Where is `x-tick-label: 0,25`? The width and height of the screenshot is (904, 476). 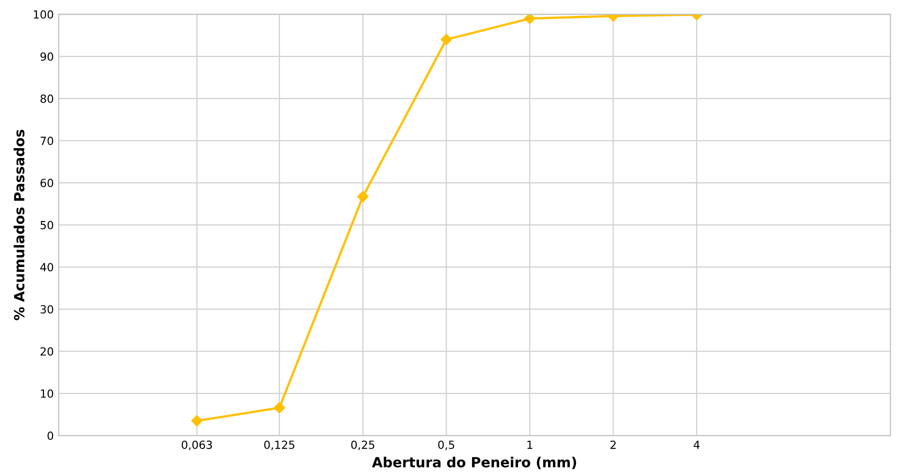 x-tick-label: 0,25 is located at coordinates (362, 445).